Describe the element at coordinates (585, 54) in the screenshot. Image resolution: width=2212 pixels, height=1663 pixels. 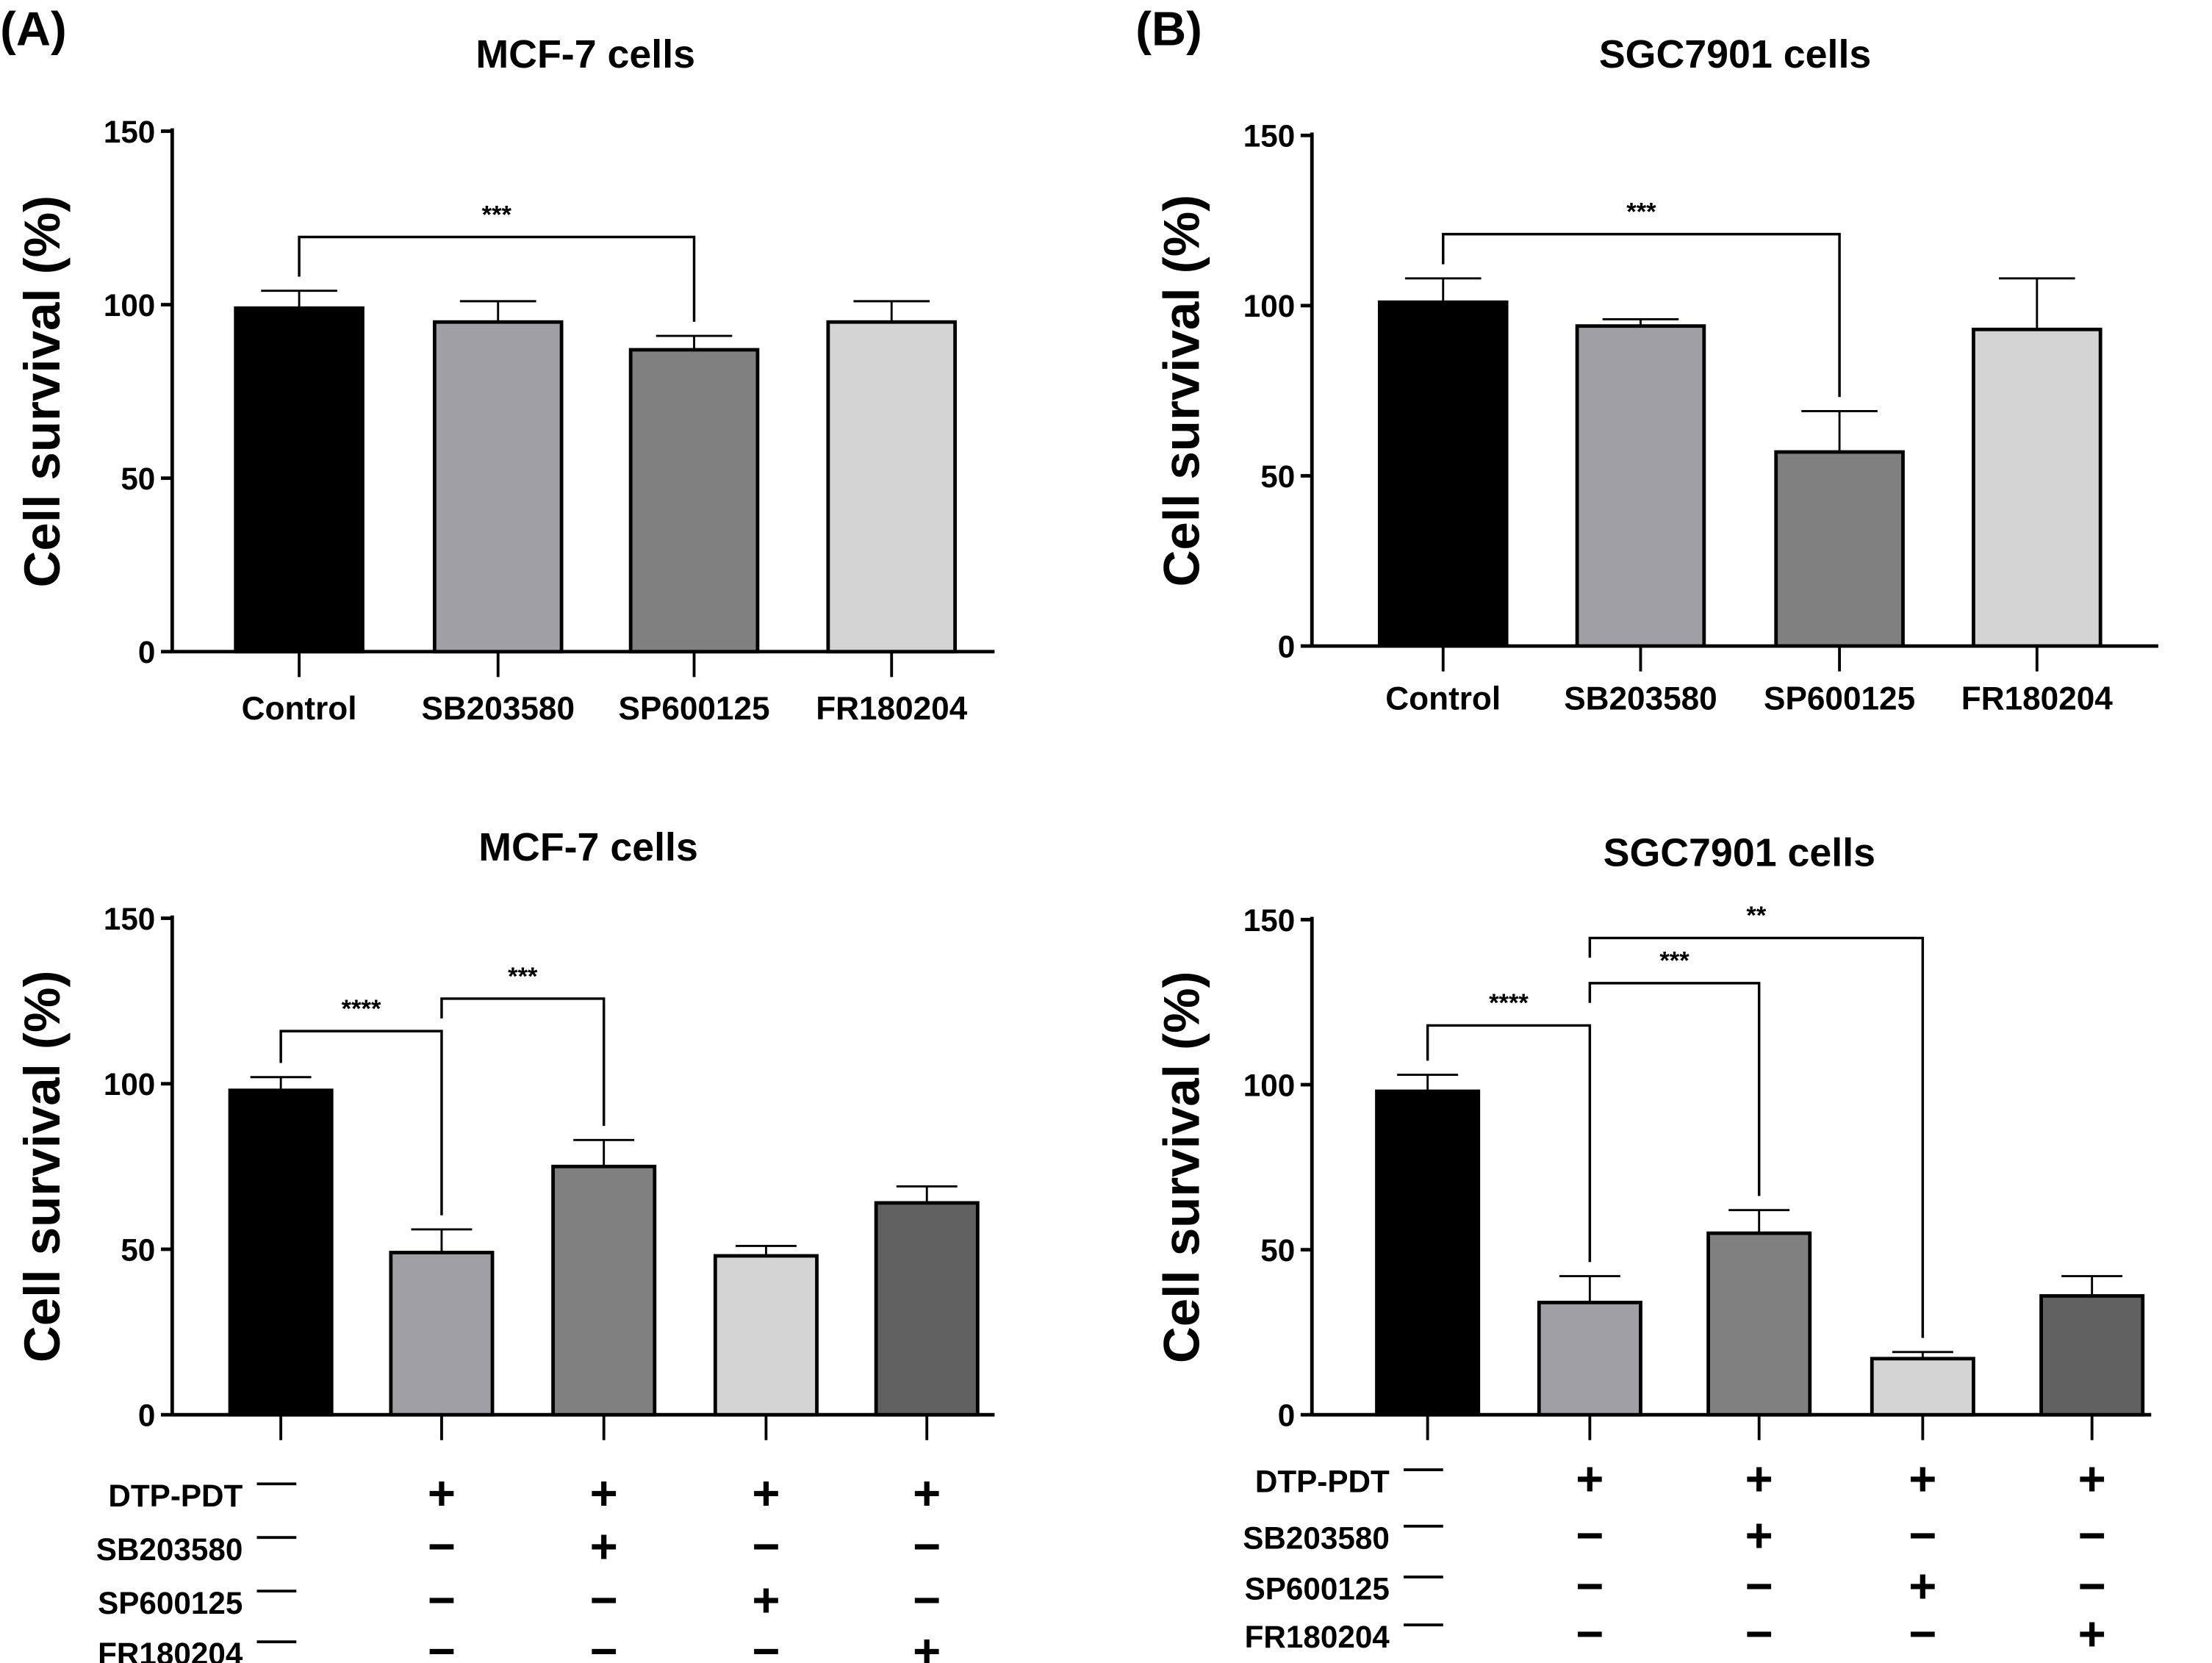
I see `chart-title: MCF-7 cells` at that location.